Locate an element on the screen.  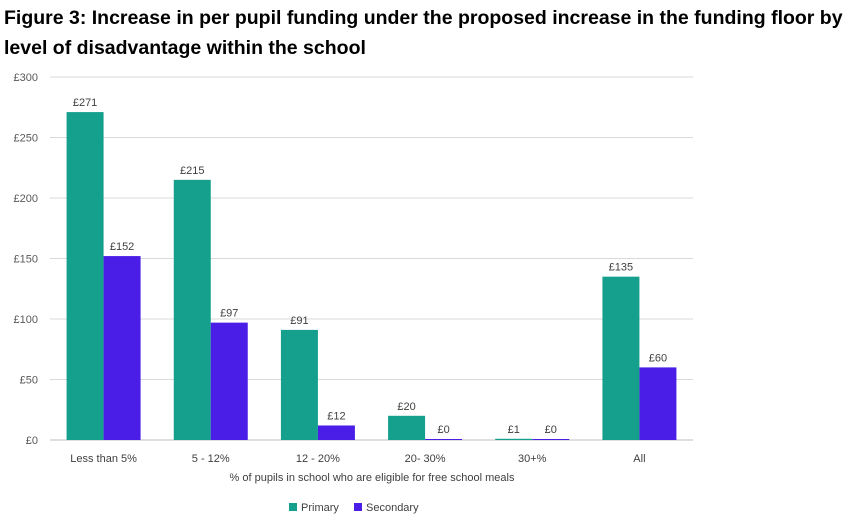
y-tick-label: £150 is located at coordinates (26, 260).